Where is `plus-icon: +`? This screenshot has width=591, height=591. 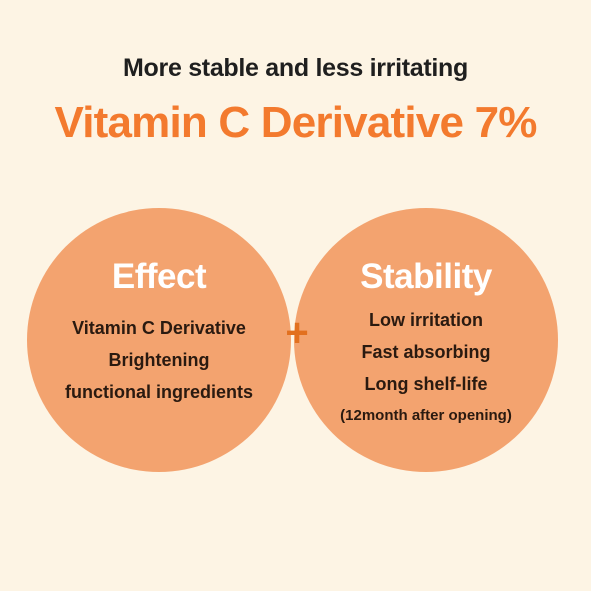 plus-icon: + is located at coordinates (297, 333).